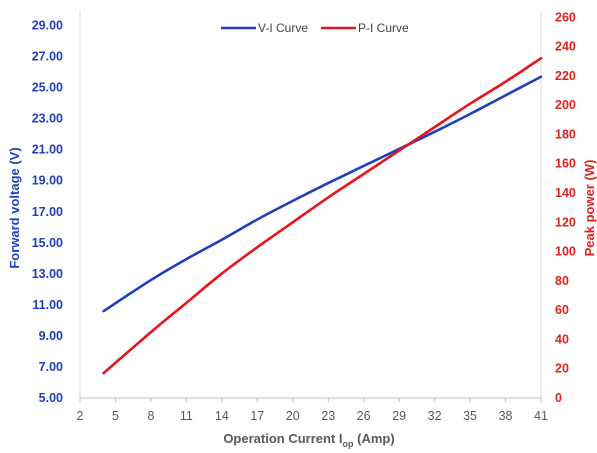 The height and width of the screenshot is (453, 597). Describe the element at coordinates (80, 416) in the screenshot. I see `x-tick-label: 2` at that location.